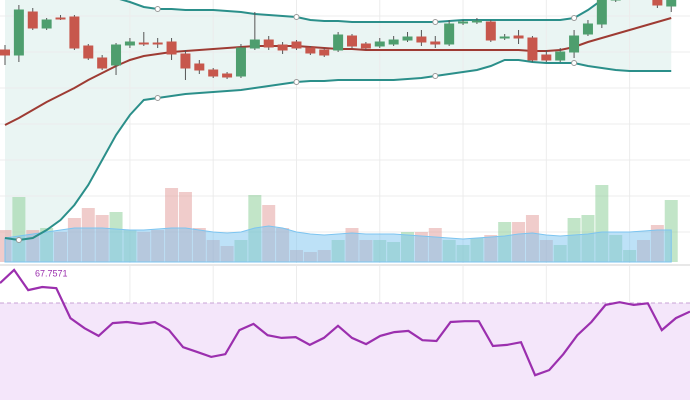 The height and width of the screenshot is (400, 690). What do you see at coordinates (51, 273) in the screenshot?
I see `rsi-value-label: 67.7571` at bounding box center [51, 273].